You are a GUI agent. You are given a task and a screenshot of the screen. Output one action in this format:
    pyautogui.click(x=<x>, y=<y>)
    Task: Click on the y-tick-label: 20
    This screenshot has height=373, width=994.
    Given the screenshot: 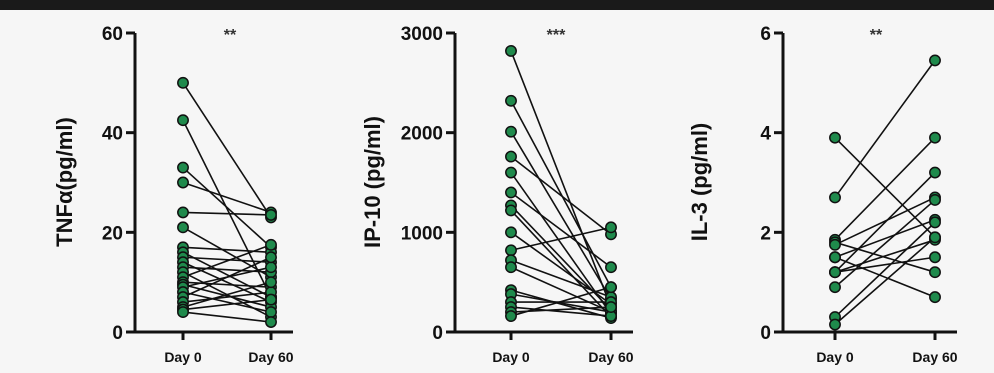 What is the action you would take?
    pyautogui.click(x=112, y=233)
    